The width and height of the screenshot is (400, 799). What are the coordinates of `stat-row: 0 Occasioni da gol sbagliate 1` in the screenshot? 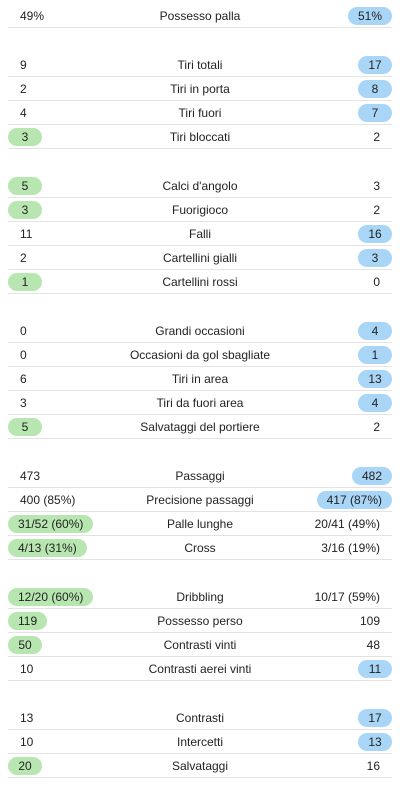 It's located at (200, 355).